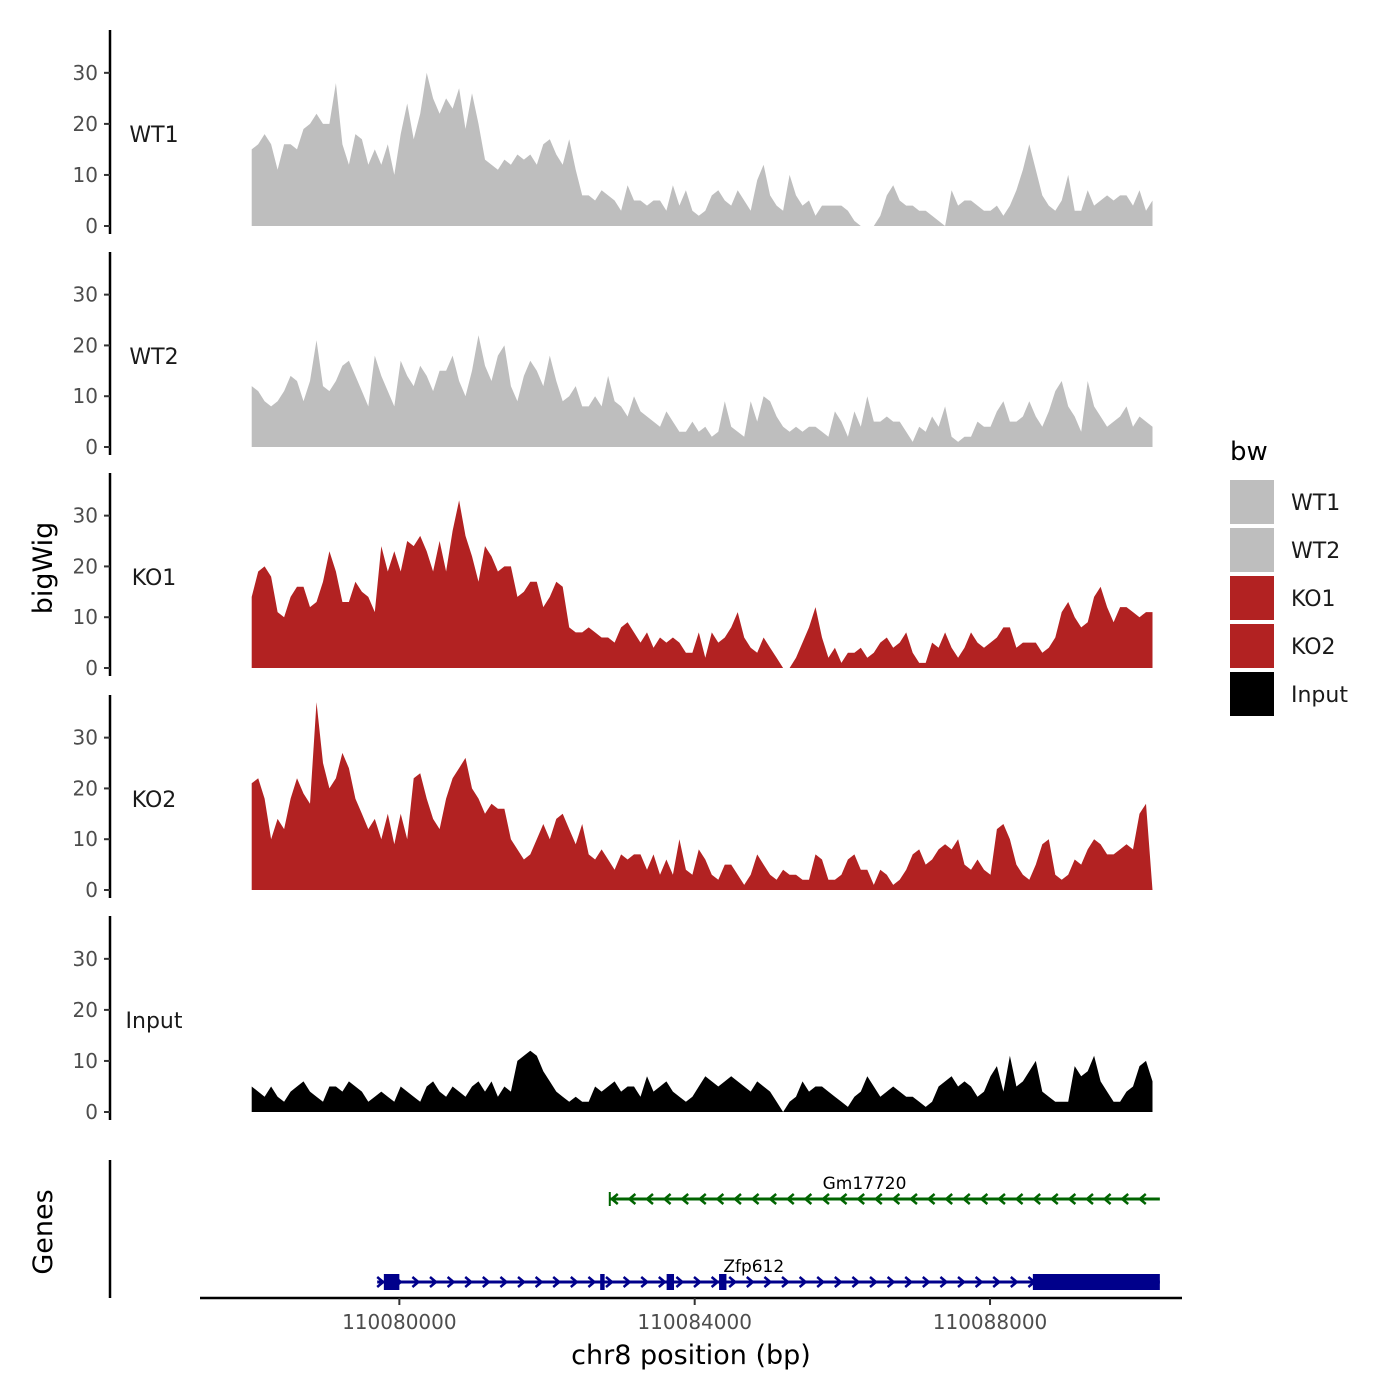 The image size is (1400, 1400). Describe the element at coordinates (1249, 452) in the screenshot. I see `legend-title: bw` at that location.